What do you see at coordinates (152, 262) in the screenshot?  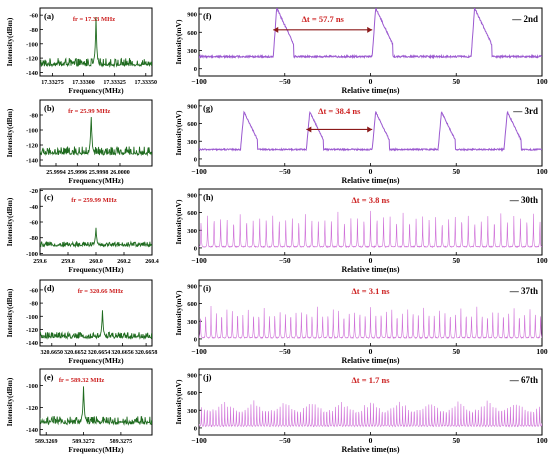 I see `x-tick-label: 260.4` at bounding box center [152, 262].